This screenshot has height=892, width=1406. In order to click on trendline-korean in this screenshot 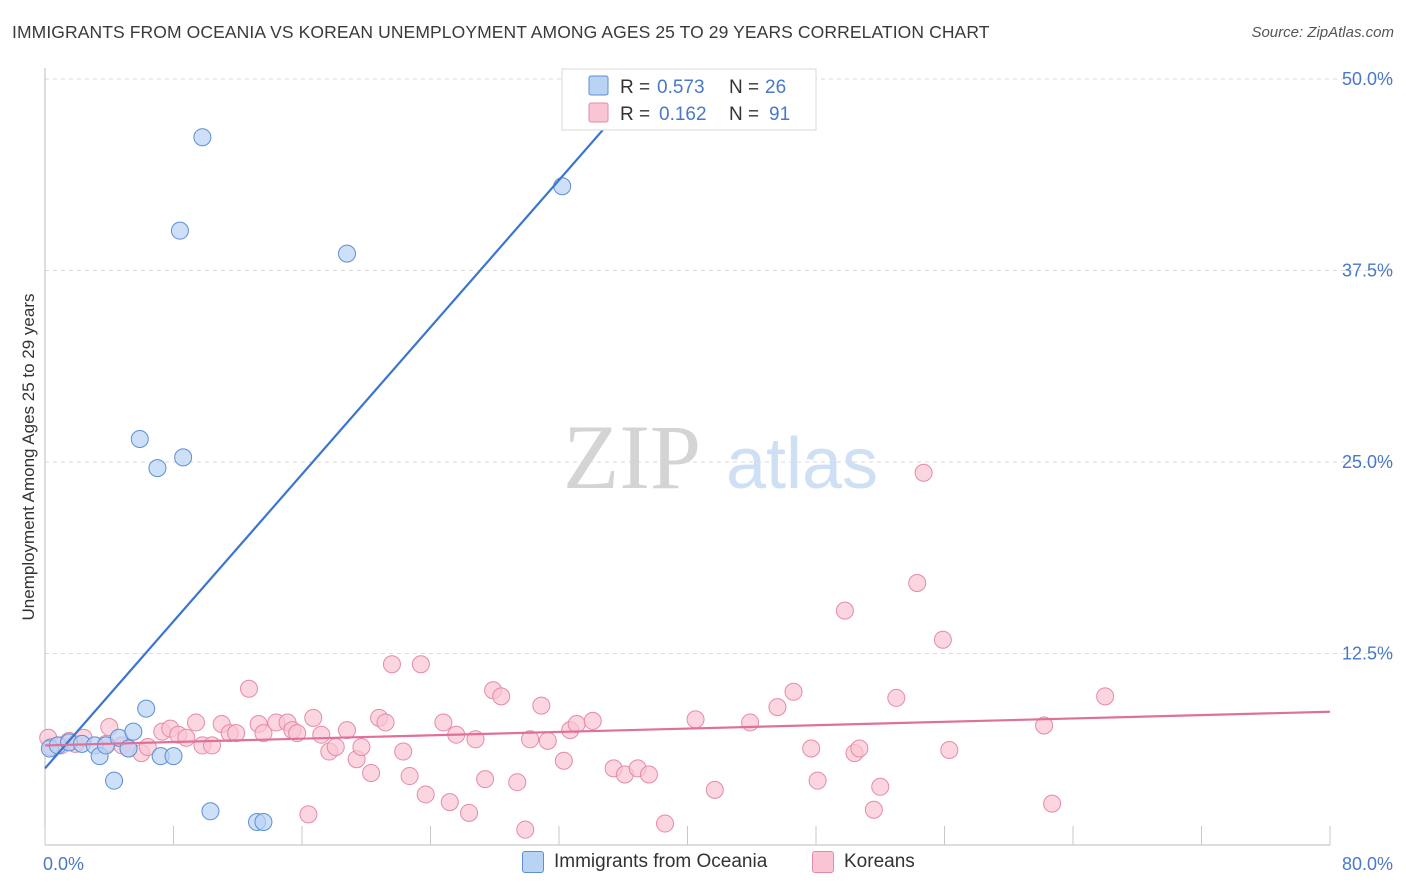, I will do `click(687, 728)`.